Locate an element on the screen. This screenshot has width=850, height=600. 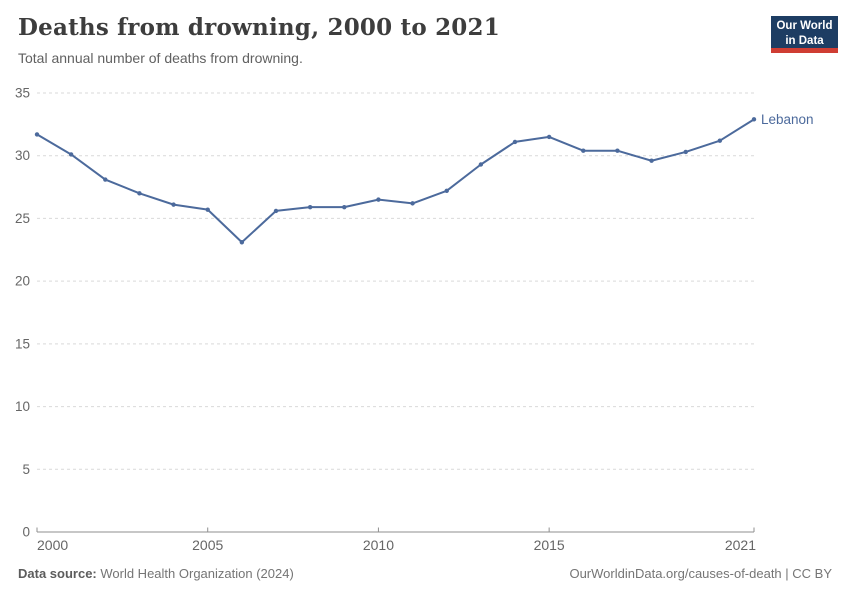
data-source-label: Data source: is located at coordinates (57, 573).